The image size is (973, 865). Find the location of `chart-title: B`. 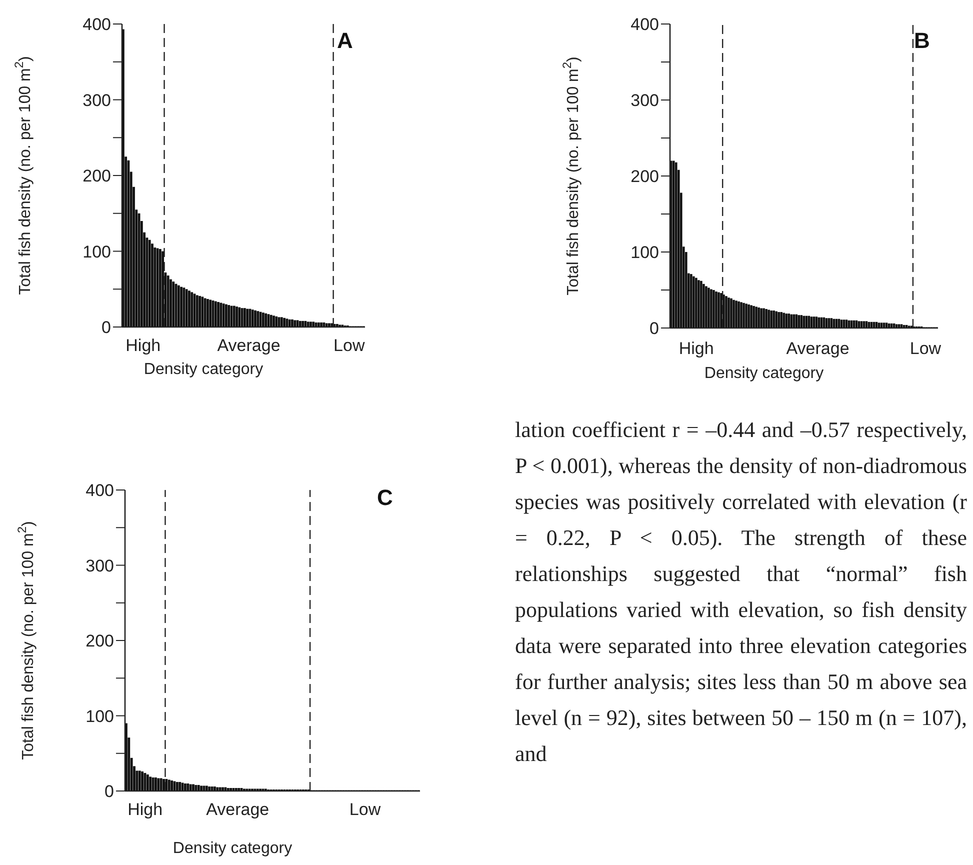

chart-title: B is located at coordinates (922, 40).